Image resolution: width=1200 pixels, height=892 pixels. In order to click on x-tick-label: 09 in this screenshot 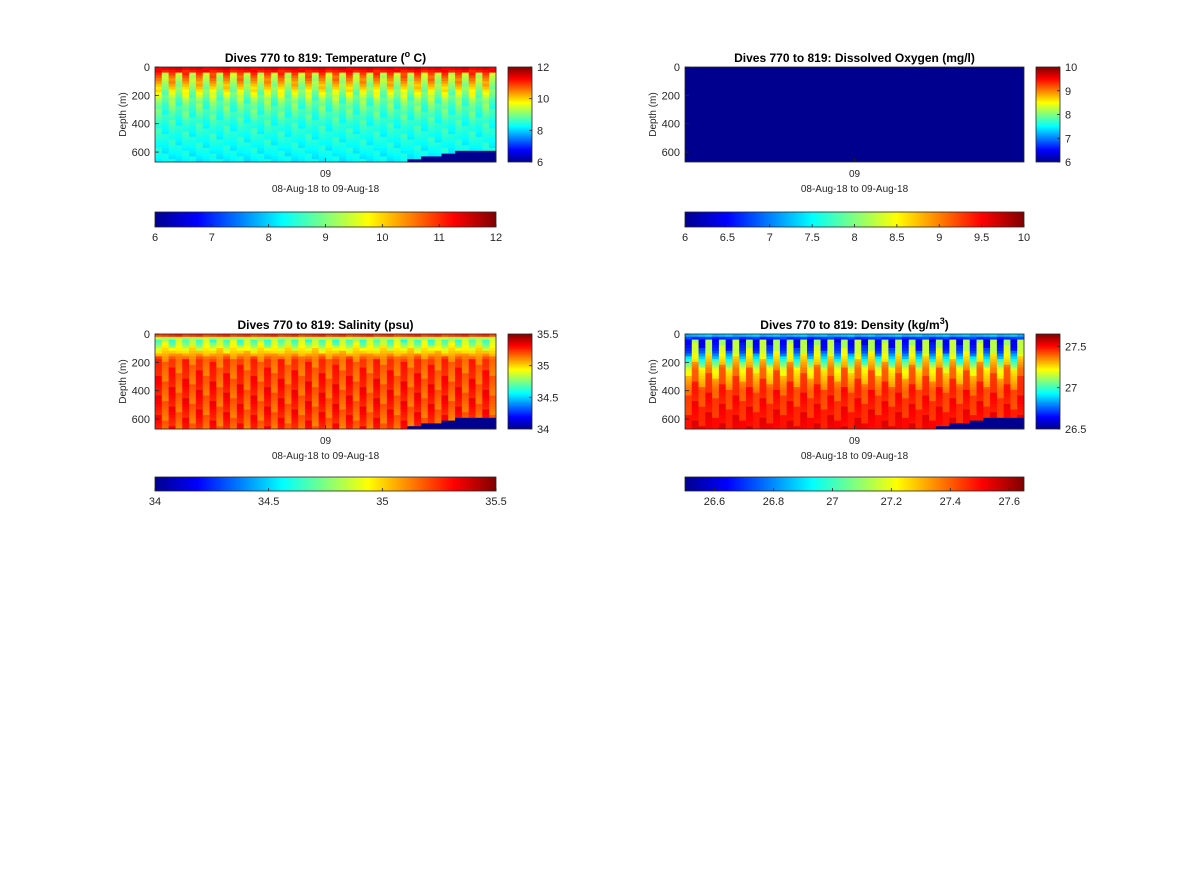, I will do `click(326, 174)`.